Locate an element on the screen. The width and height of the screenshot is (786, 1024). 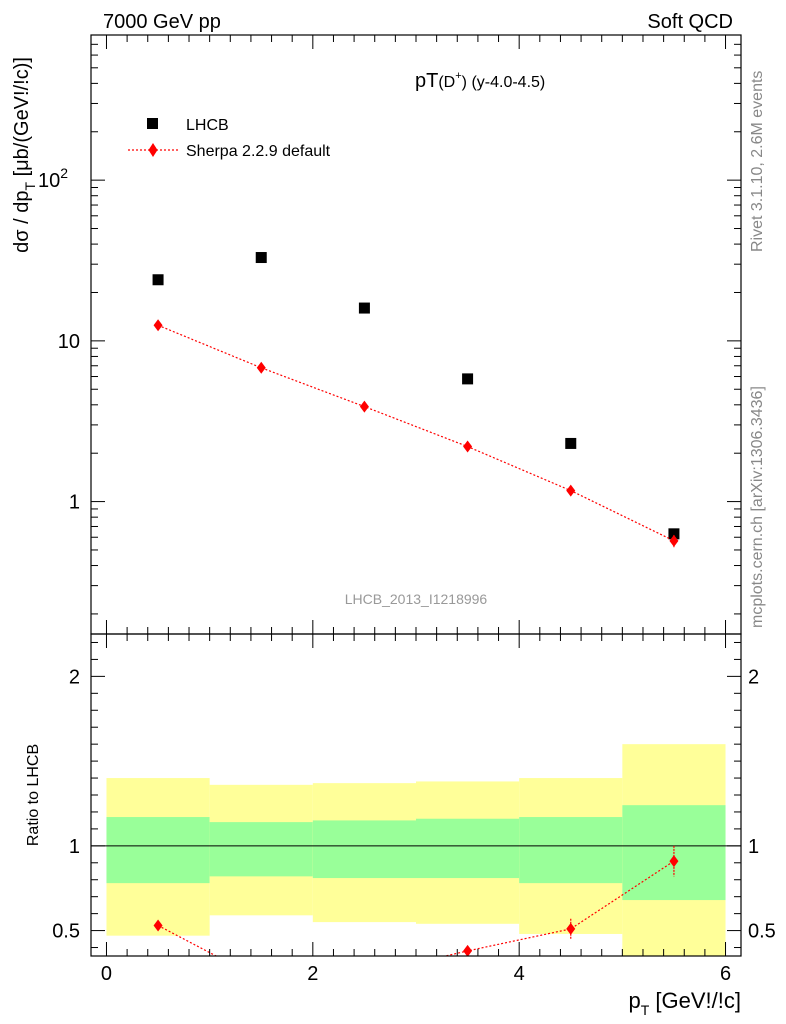
xtick-label-2: 4 is located at coordinates (519, 974).